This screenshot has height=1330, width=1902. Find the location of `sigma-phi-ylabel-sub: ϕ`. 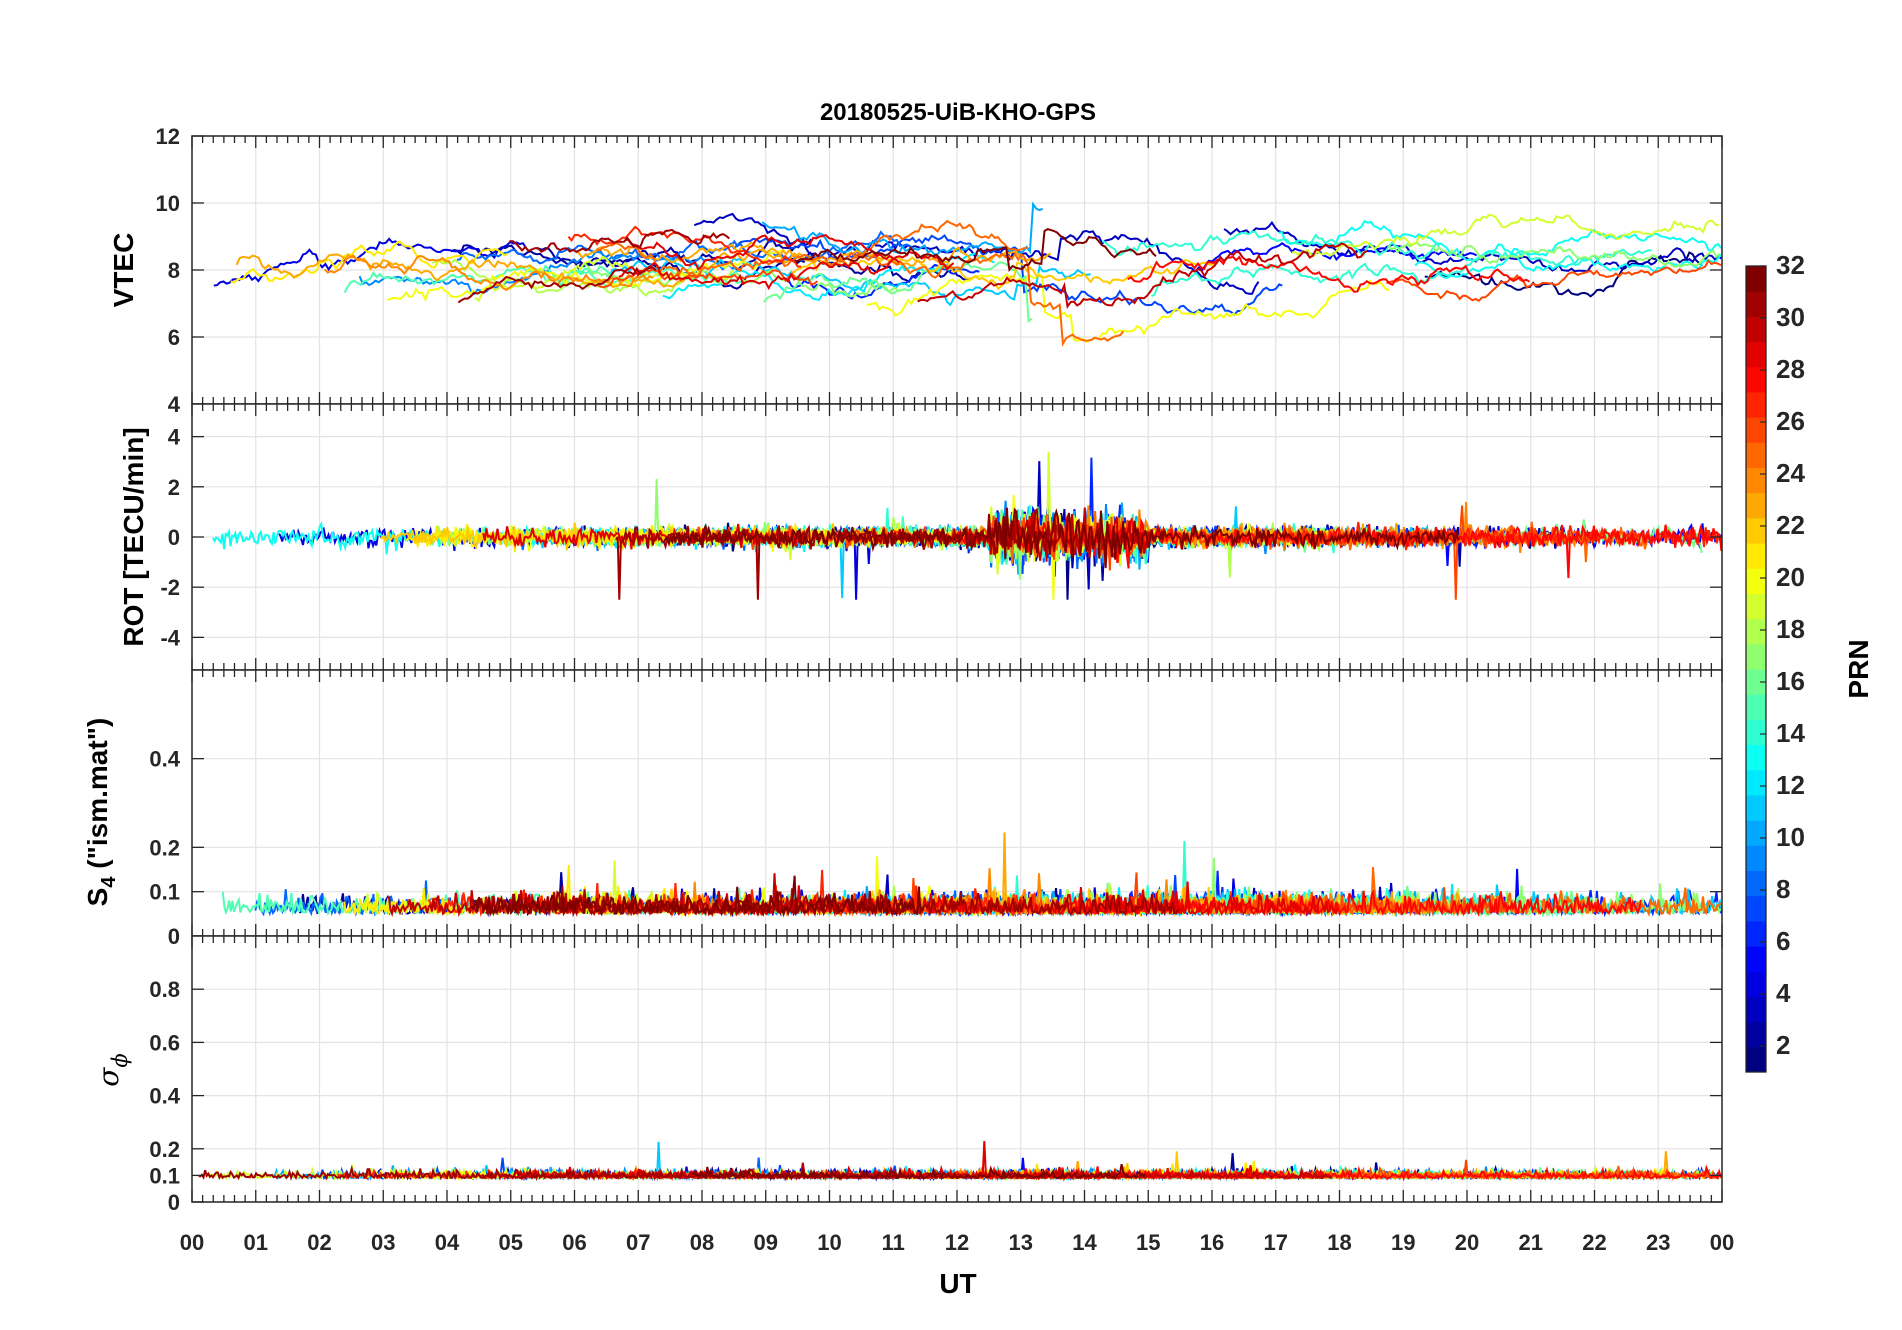

sigma-phi-ylabel-sub: ϕ is located at coordinates (120, 1060).